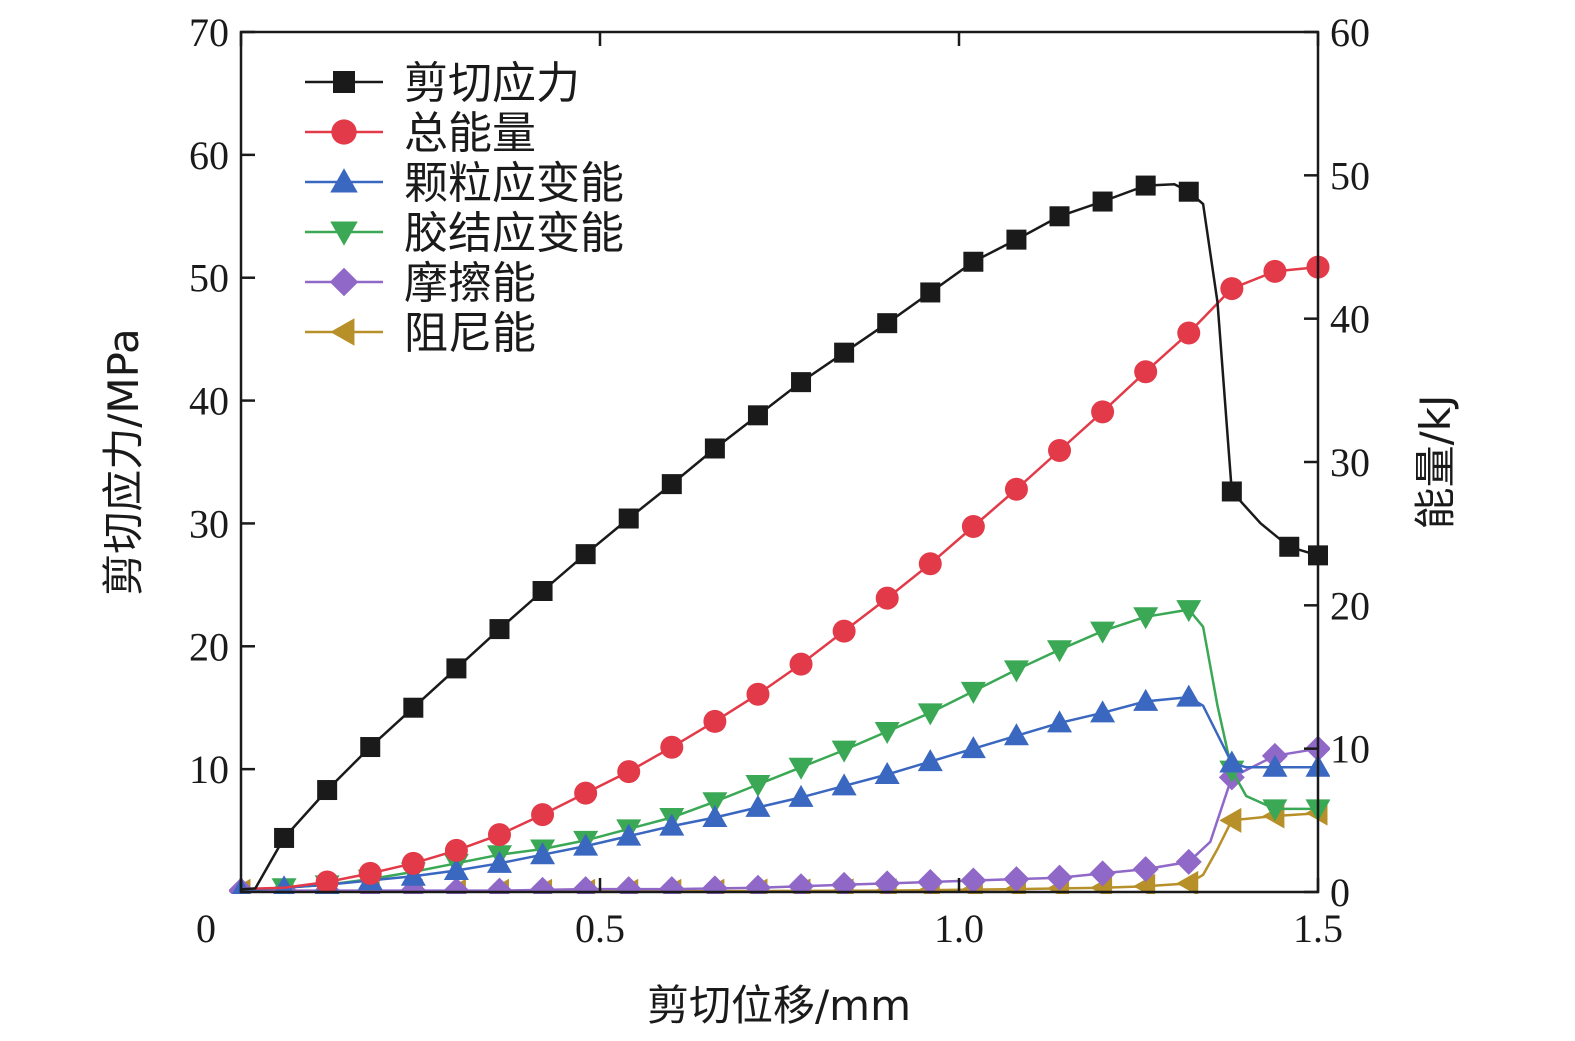  I want to click on y-right-tick-label: 60, so click(1350, 32).